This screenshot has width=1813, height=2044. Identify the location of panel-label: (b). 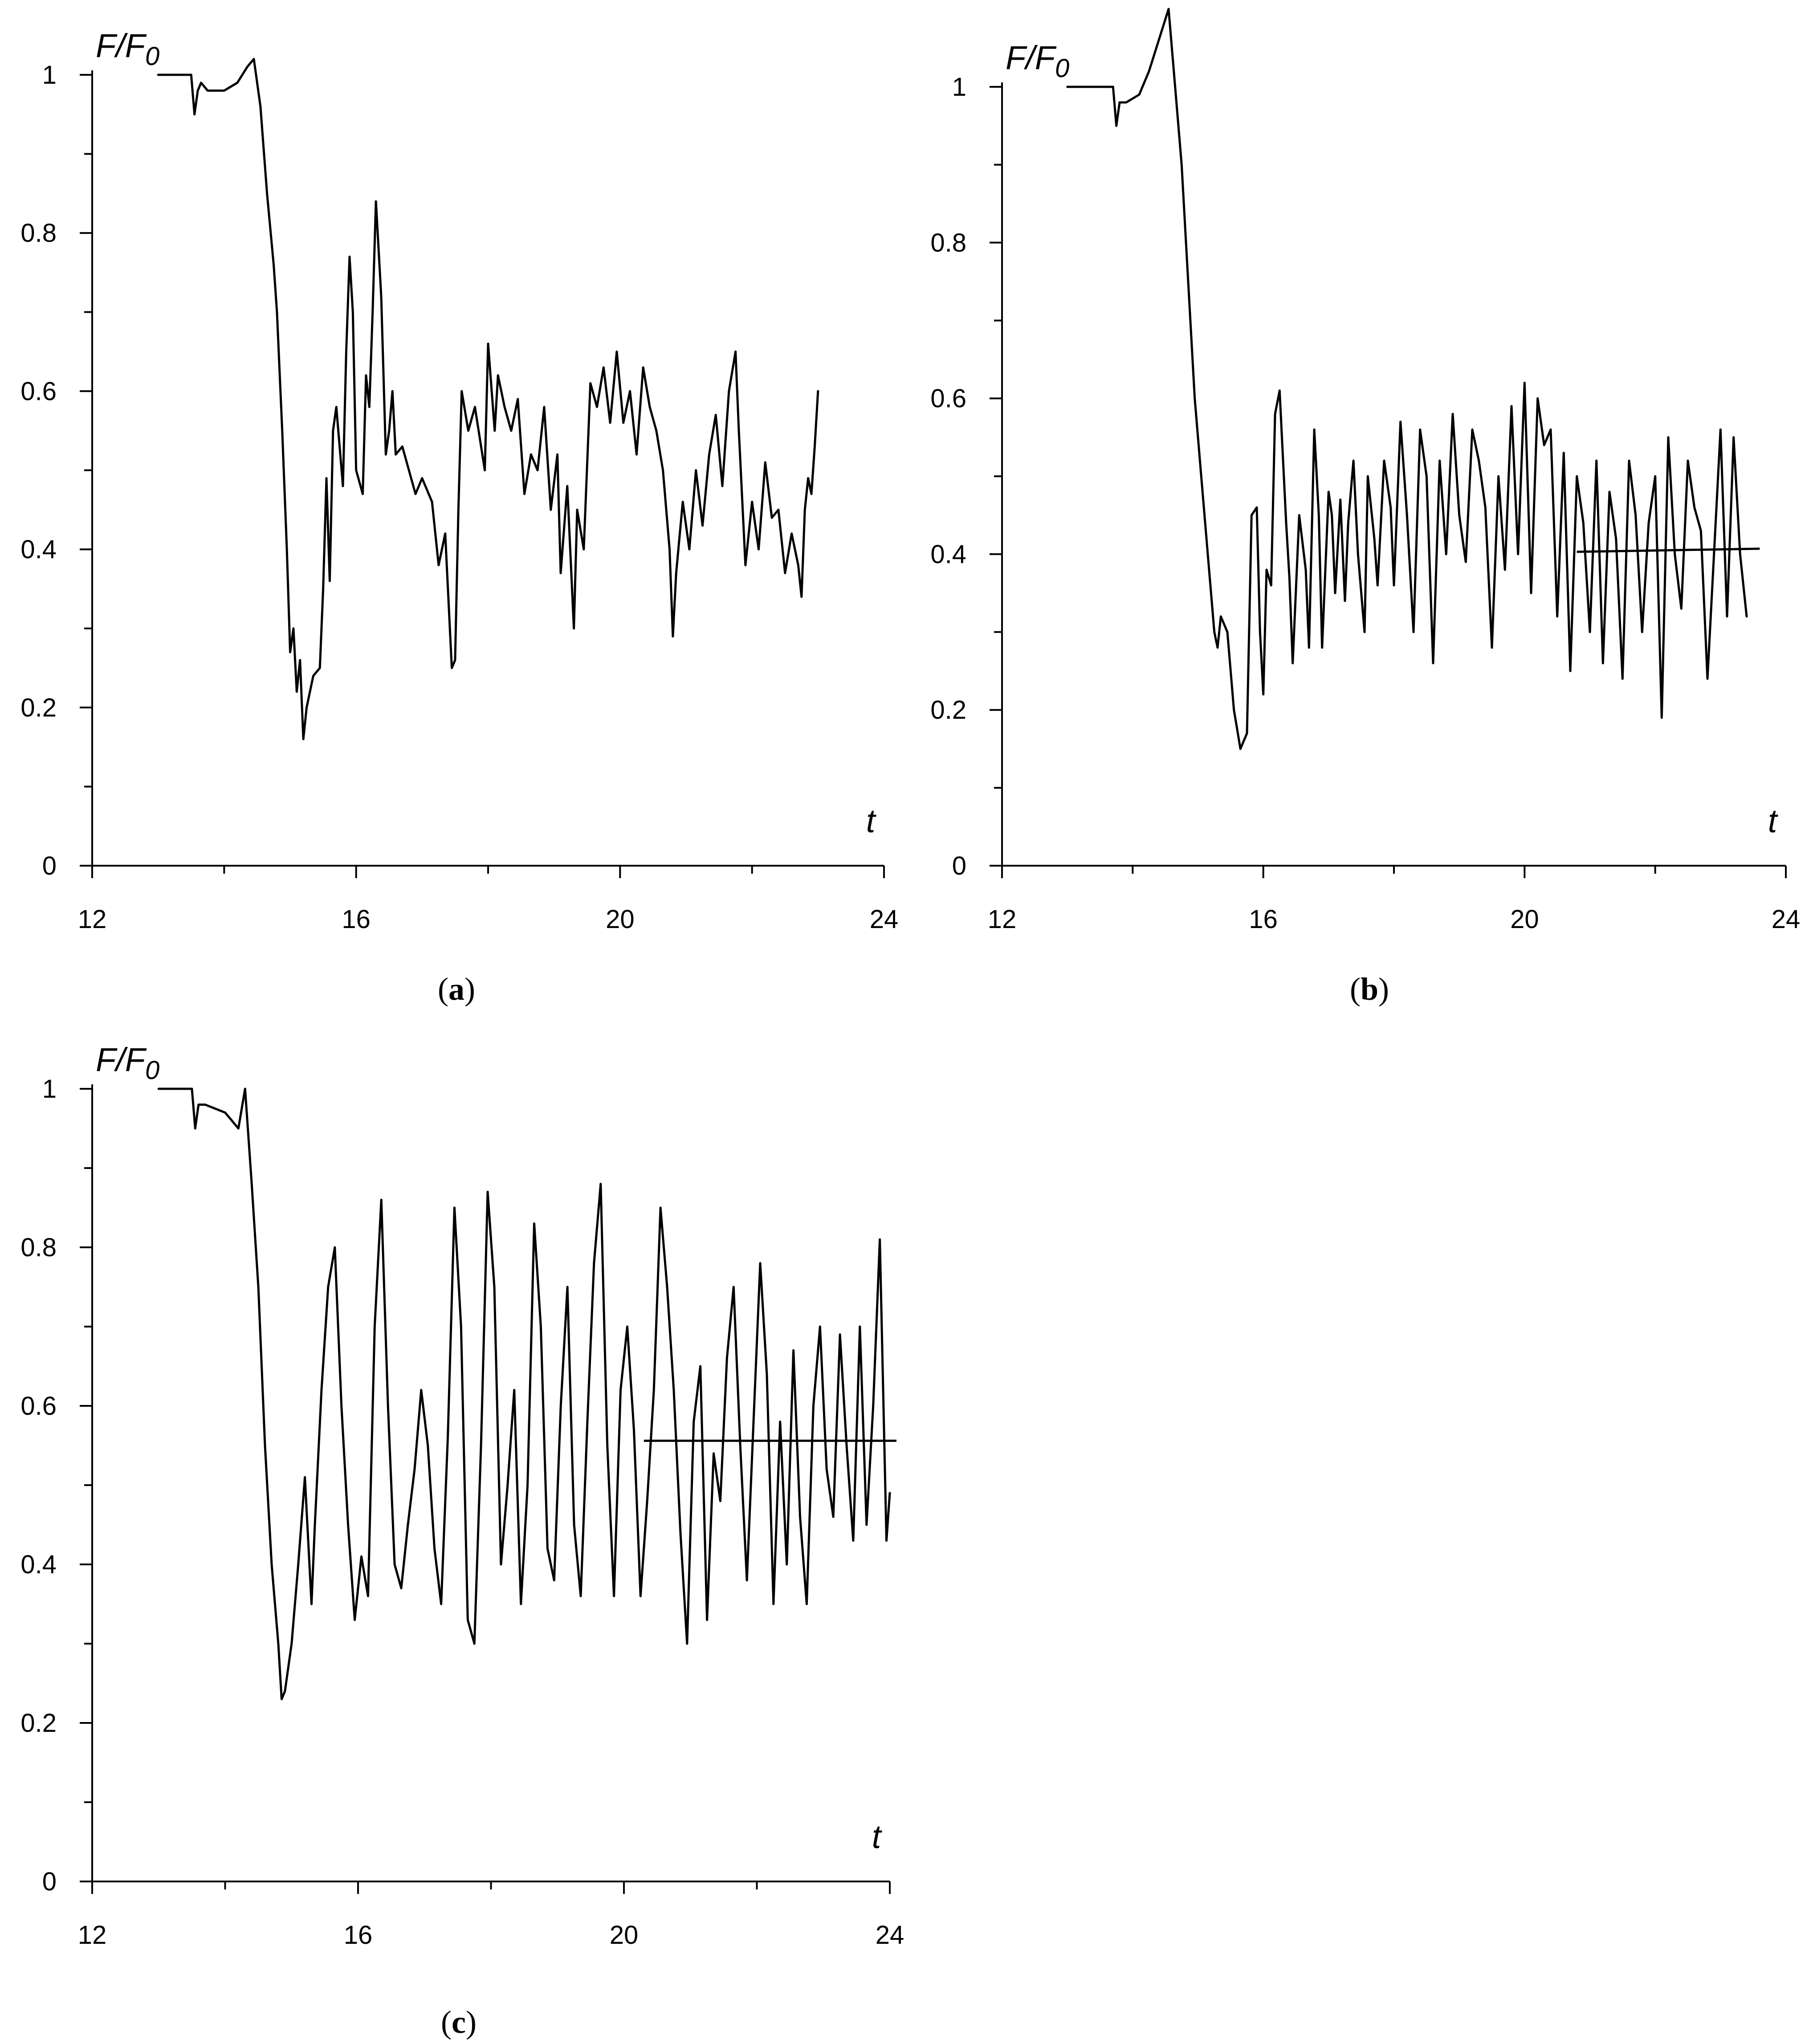
(1369, 989).